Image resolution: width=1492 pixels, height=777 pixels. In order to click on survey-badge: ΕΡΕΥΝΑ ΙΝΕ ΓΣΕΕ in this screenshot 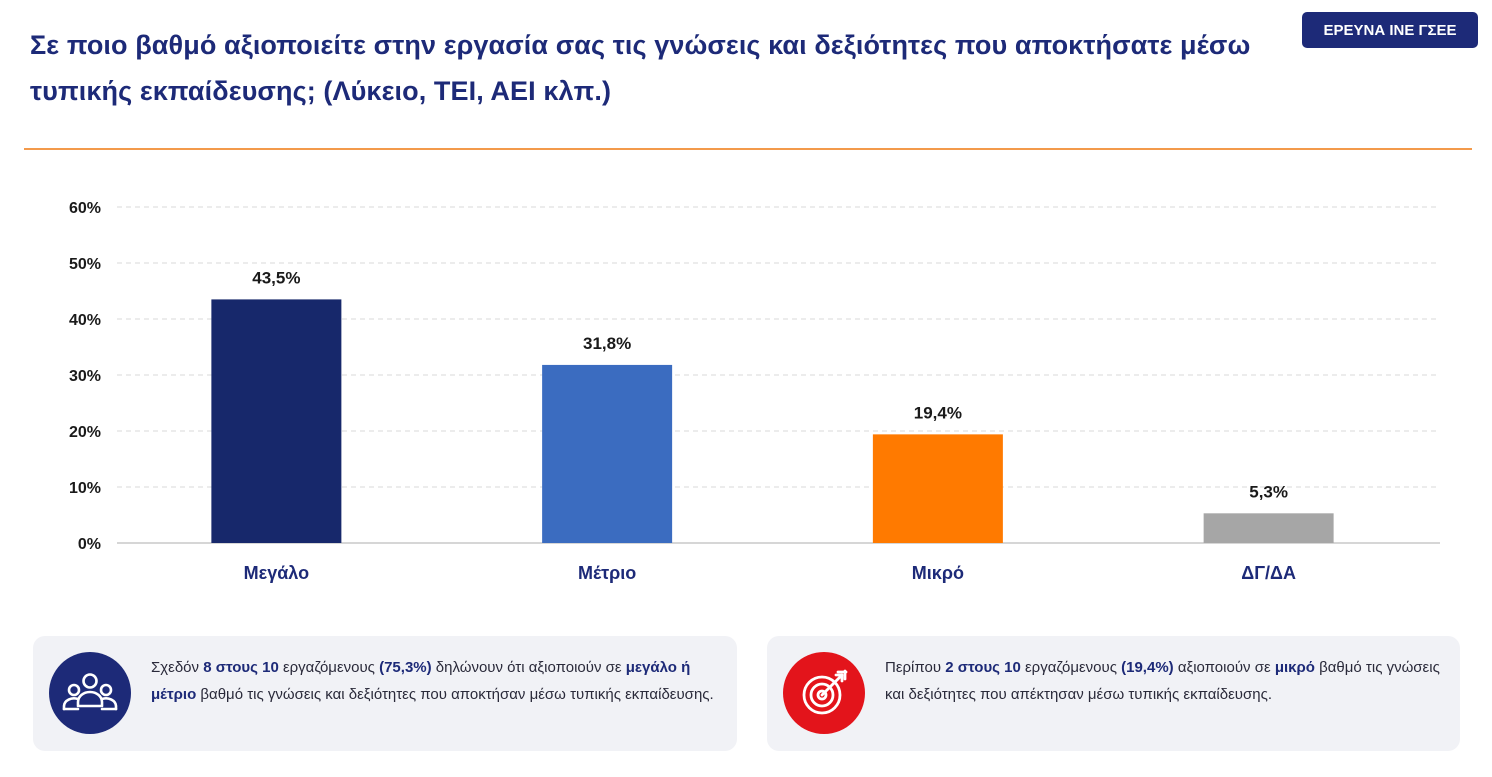, I will do `click(1390, 30)`.